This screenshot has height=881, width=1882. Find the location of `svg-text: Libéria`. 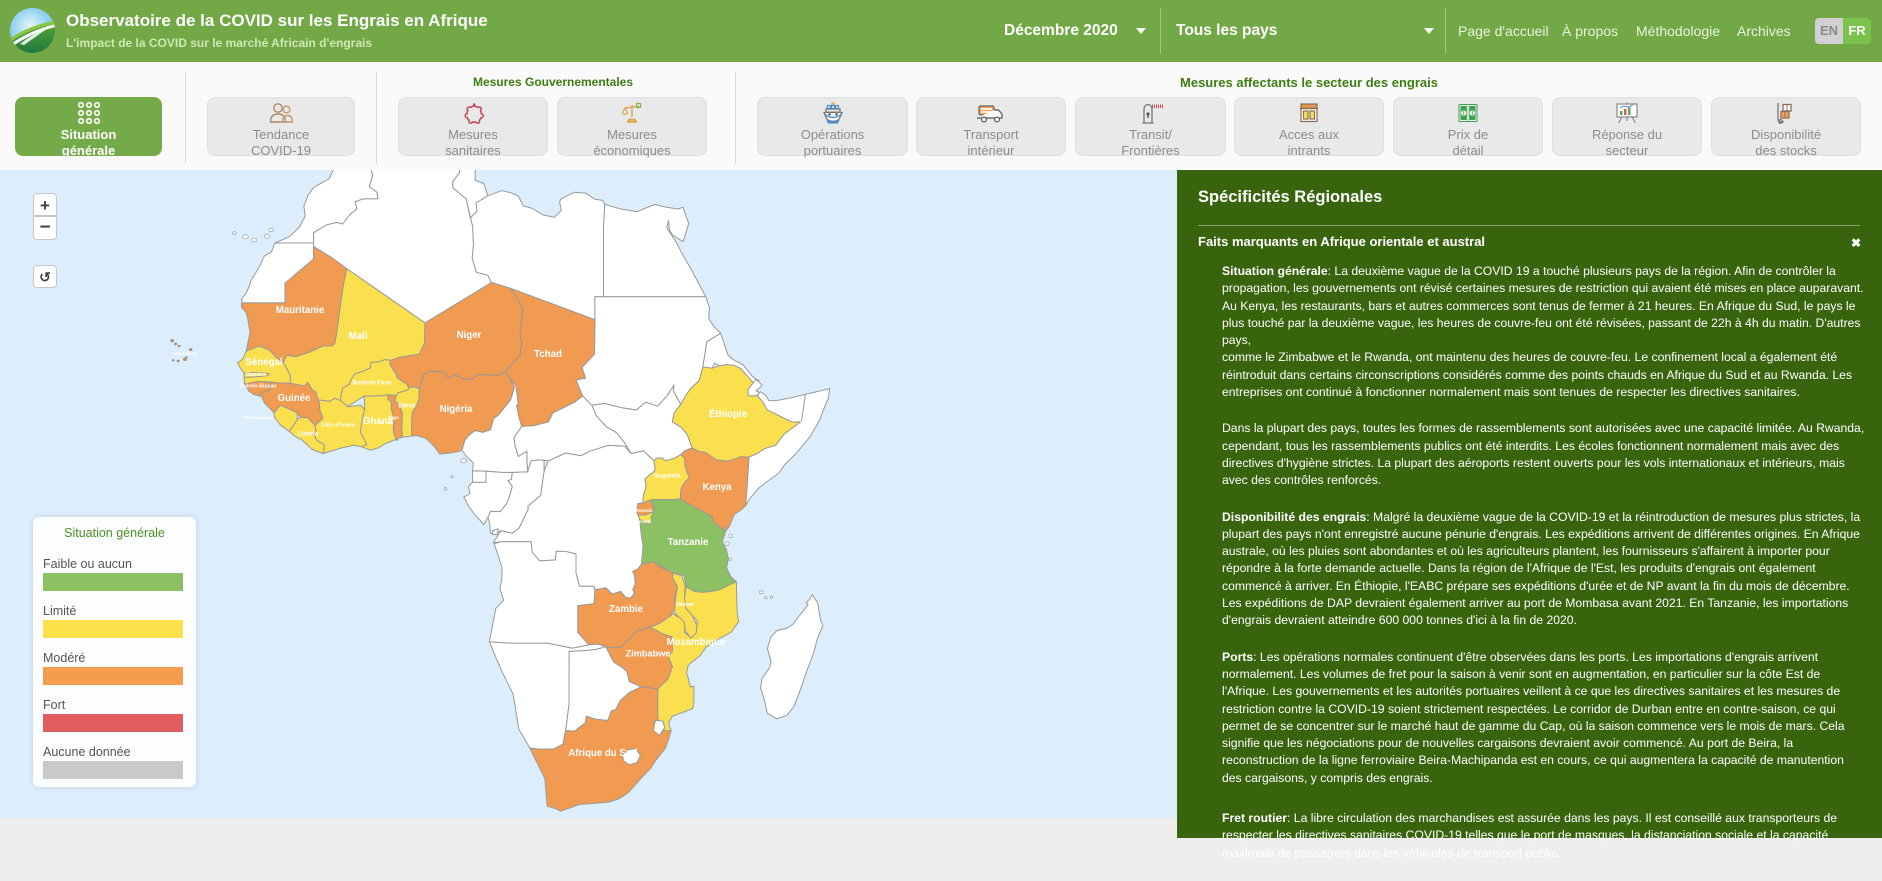

svg-text: Libéria is located at coordinates (308, 433).